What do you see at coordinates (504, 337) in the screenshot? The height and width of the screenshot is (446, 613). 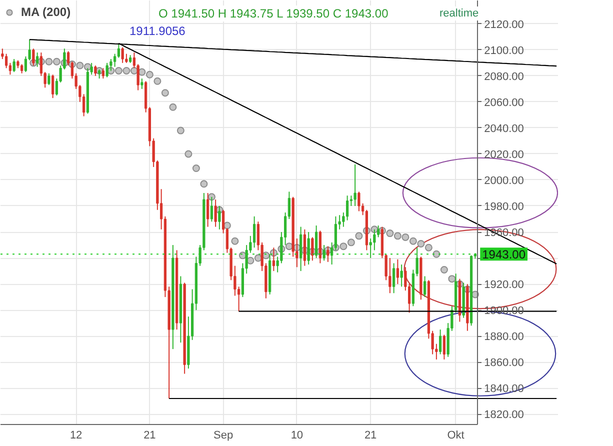 I see `y-tick-label: 1880.00` at bounding box center [504, 337].